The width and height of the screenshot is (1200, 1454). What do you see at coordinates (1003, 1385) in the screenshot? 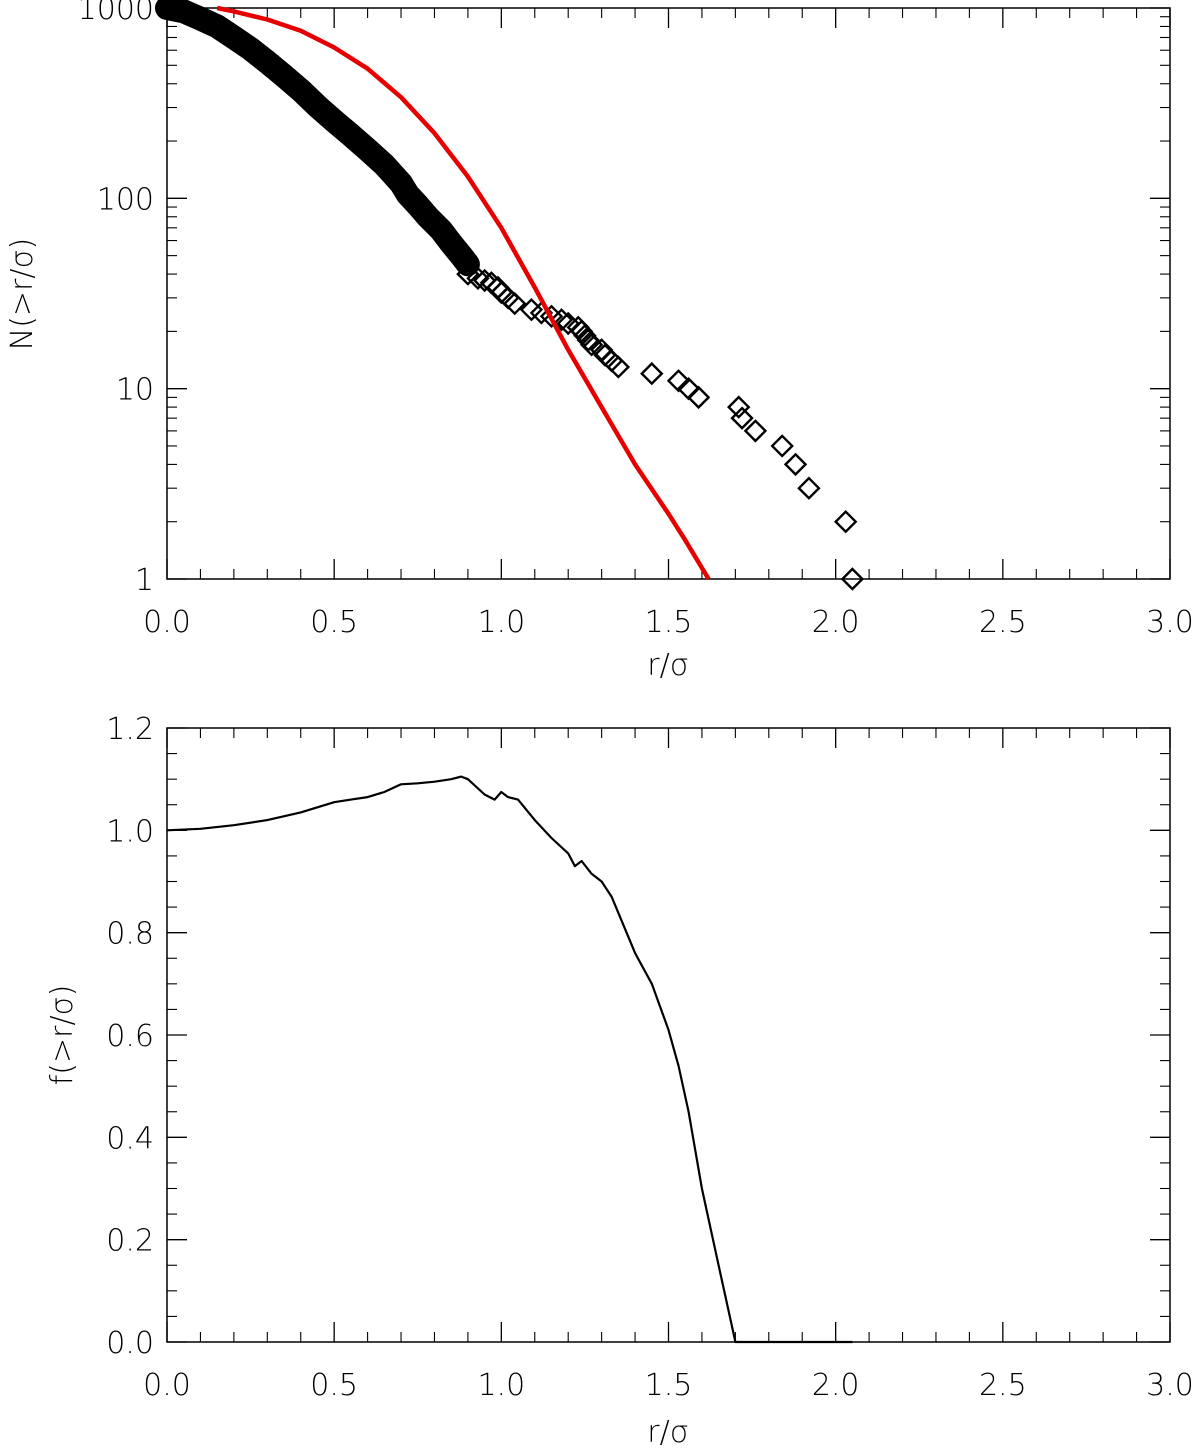
I see `bottom-x-tick-label: 2.5` at bounding box center [1003, 1385].